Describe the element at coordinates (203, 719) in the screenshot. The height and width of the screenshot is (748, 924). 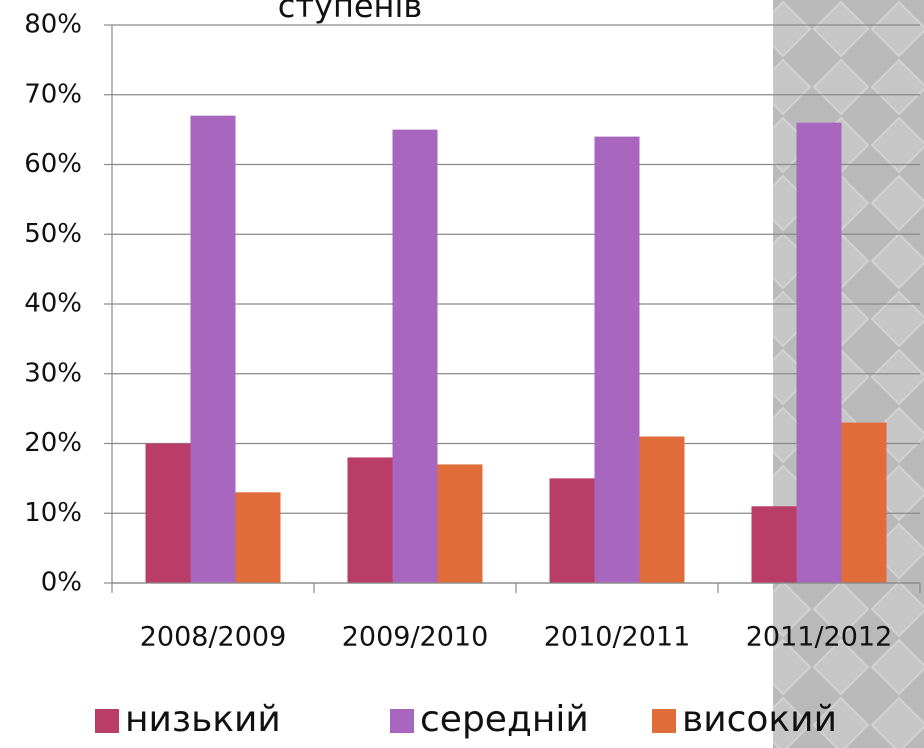
I see `legend-label: низький` at that location.